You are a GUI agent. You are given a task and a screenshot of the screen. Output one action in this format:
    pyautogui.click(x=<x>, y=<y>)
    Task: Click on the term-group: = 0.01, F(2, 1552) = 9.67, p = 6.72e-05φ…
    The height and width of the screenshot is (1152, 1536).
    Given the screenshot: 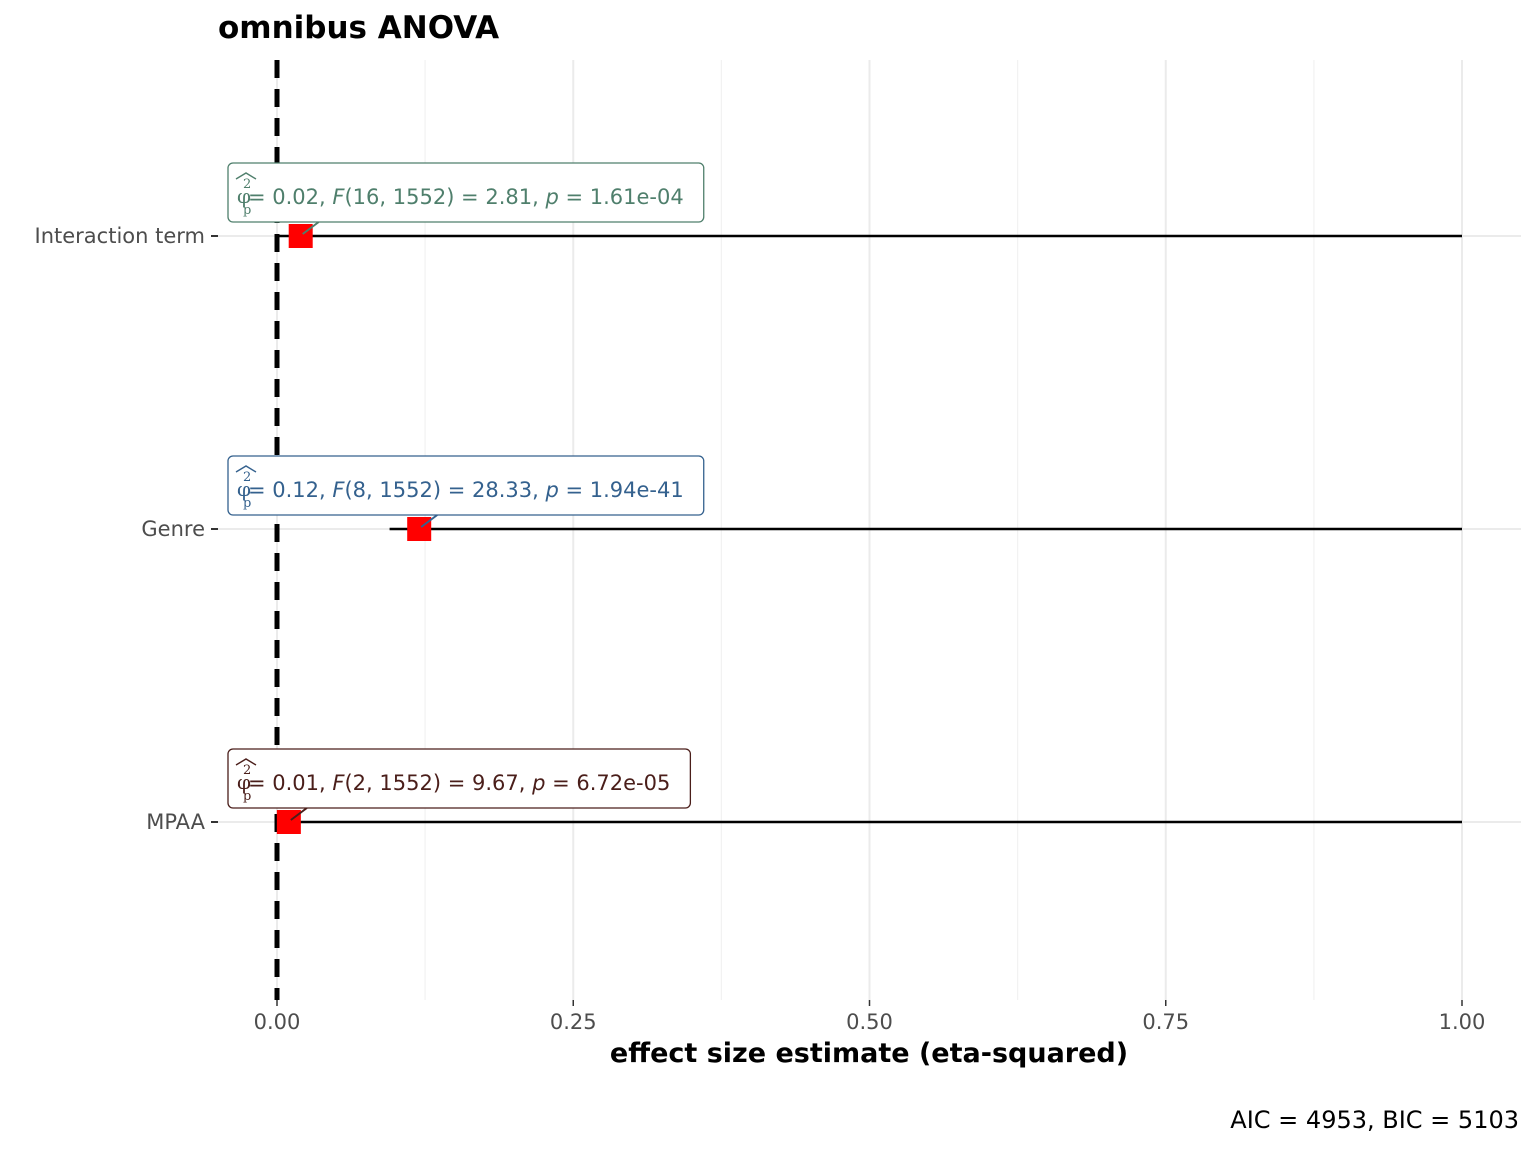 What is the action you would take?
    pyautogui.click(x=844, y=791)
    